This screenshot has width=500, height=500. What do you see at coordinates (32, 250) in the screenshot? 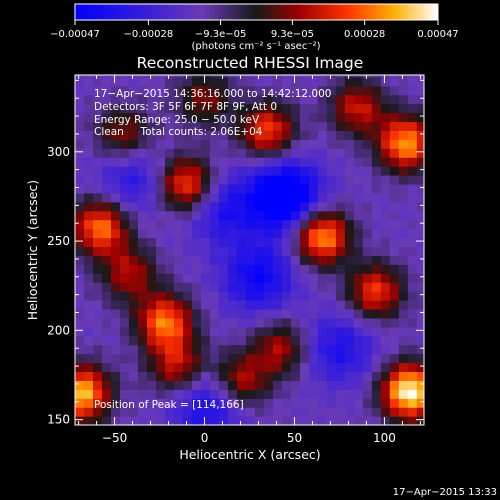
I see `y-axis-label: Heliocentric Y (arcsec)` at bounding box center [32, 250].